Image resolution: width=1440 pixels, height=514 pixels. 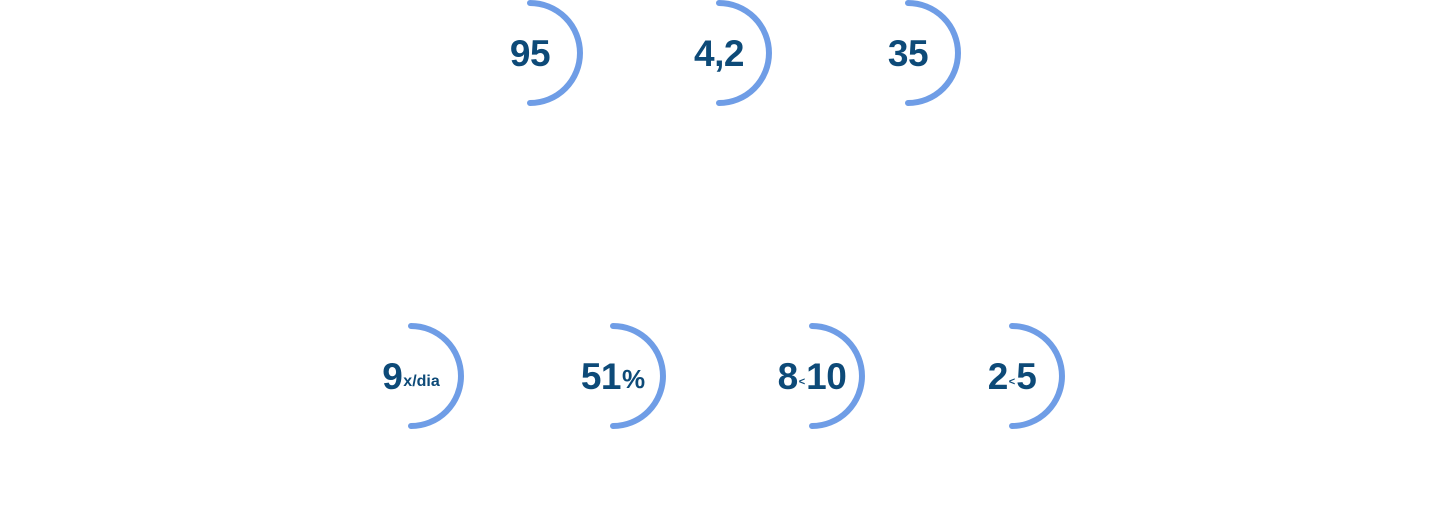 I want to click on stat-9-per-day: 9 x/dia, so click(x=411, y=376).